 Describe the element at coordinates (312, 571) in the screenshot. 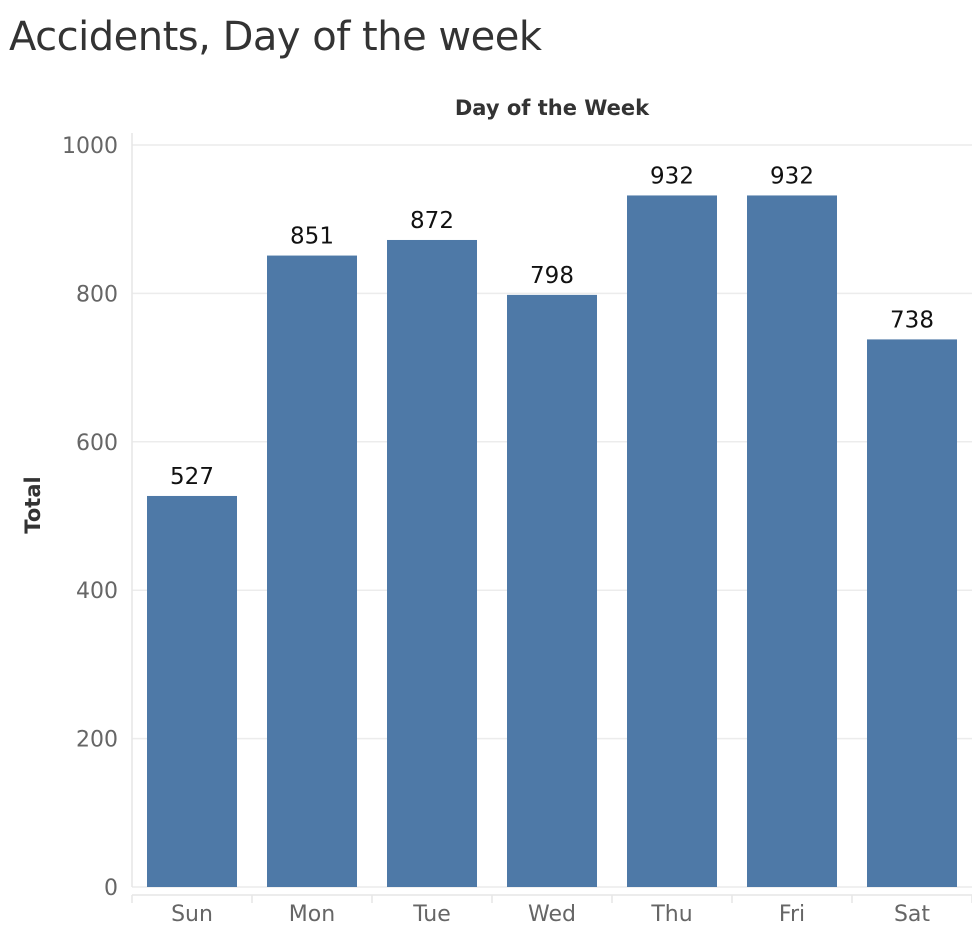

I see `bar-mon` at that location.